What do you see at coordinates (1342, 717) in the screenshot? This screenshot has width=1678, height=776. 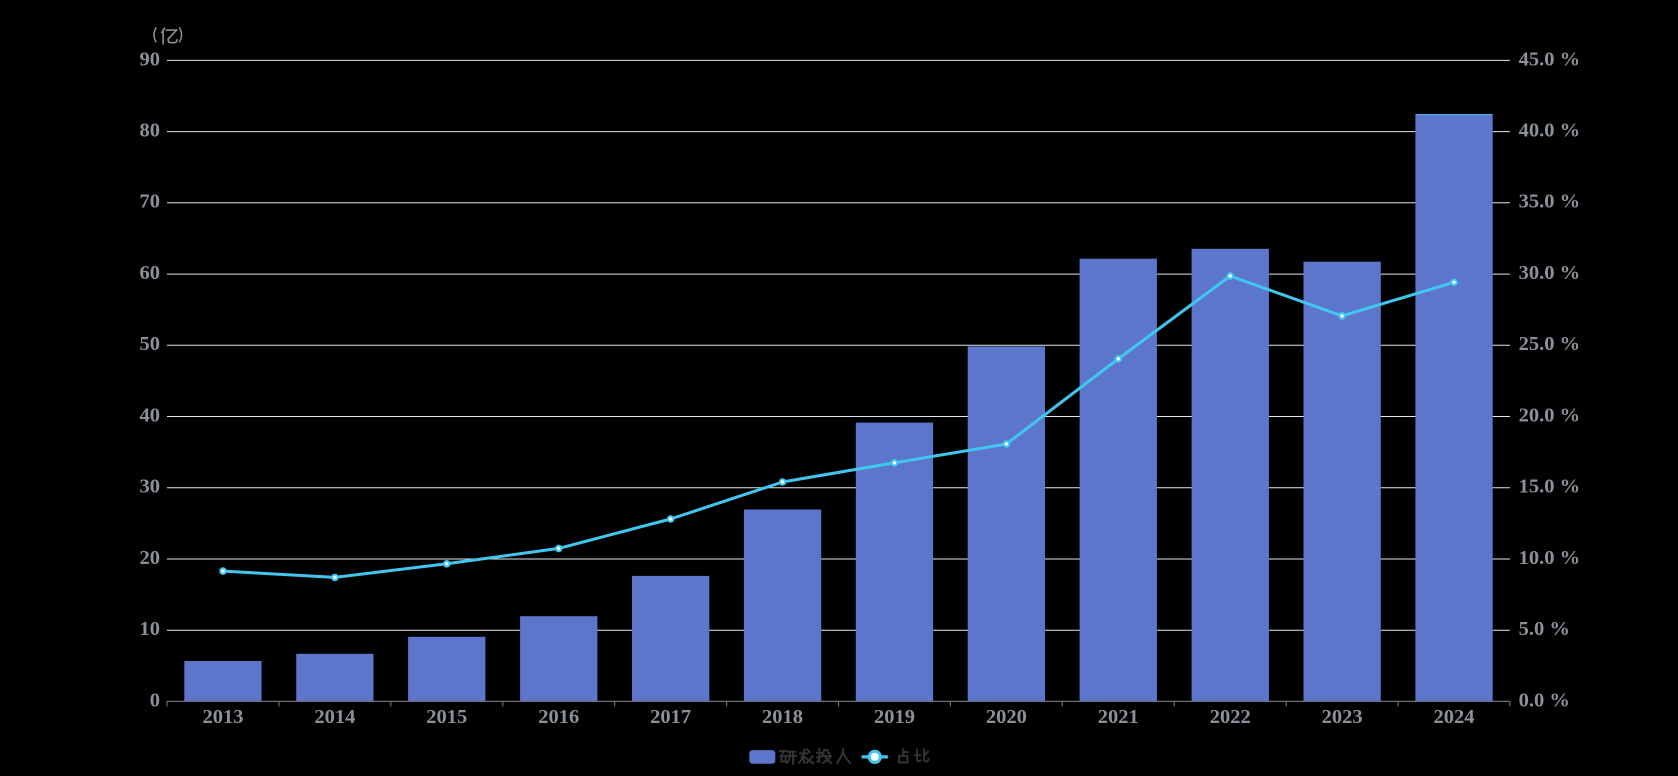 I see `svg-text: 2023` at bounding box center [1342, 717].